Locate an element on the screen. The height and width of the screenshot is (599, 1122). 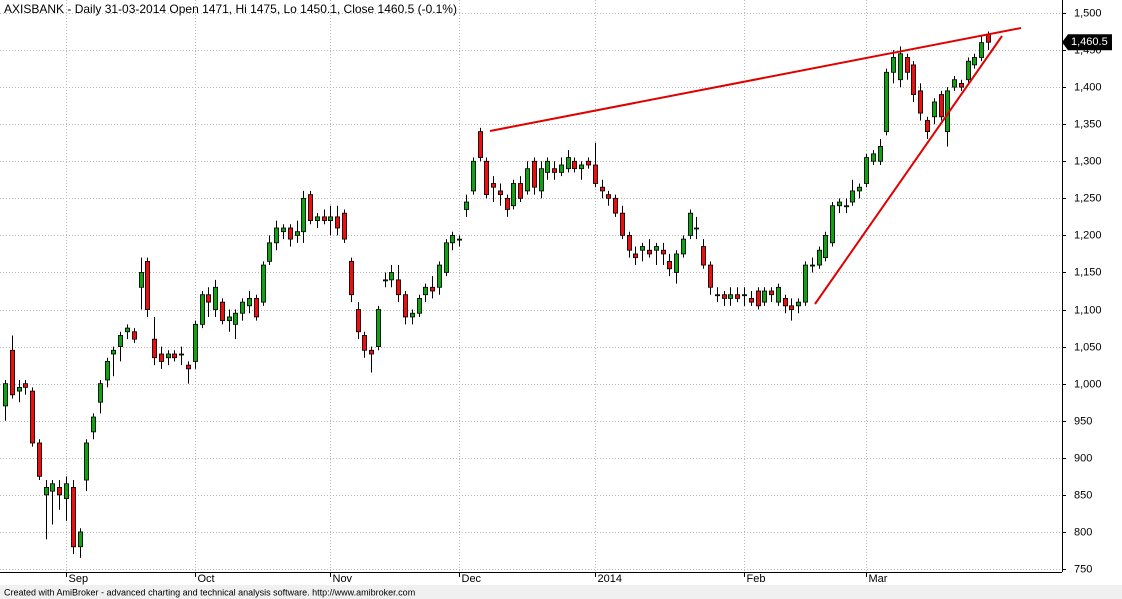
x-tick-label: Feb is located at coordinates (756, 579).